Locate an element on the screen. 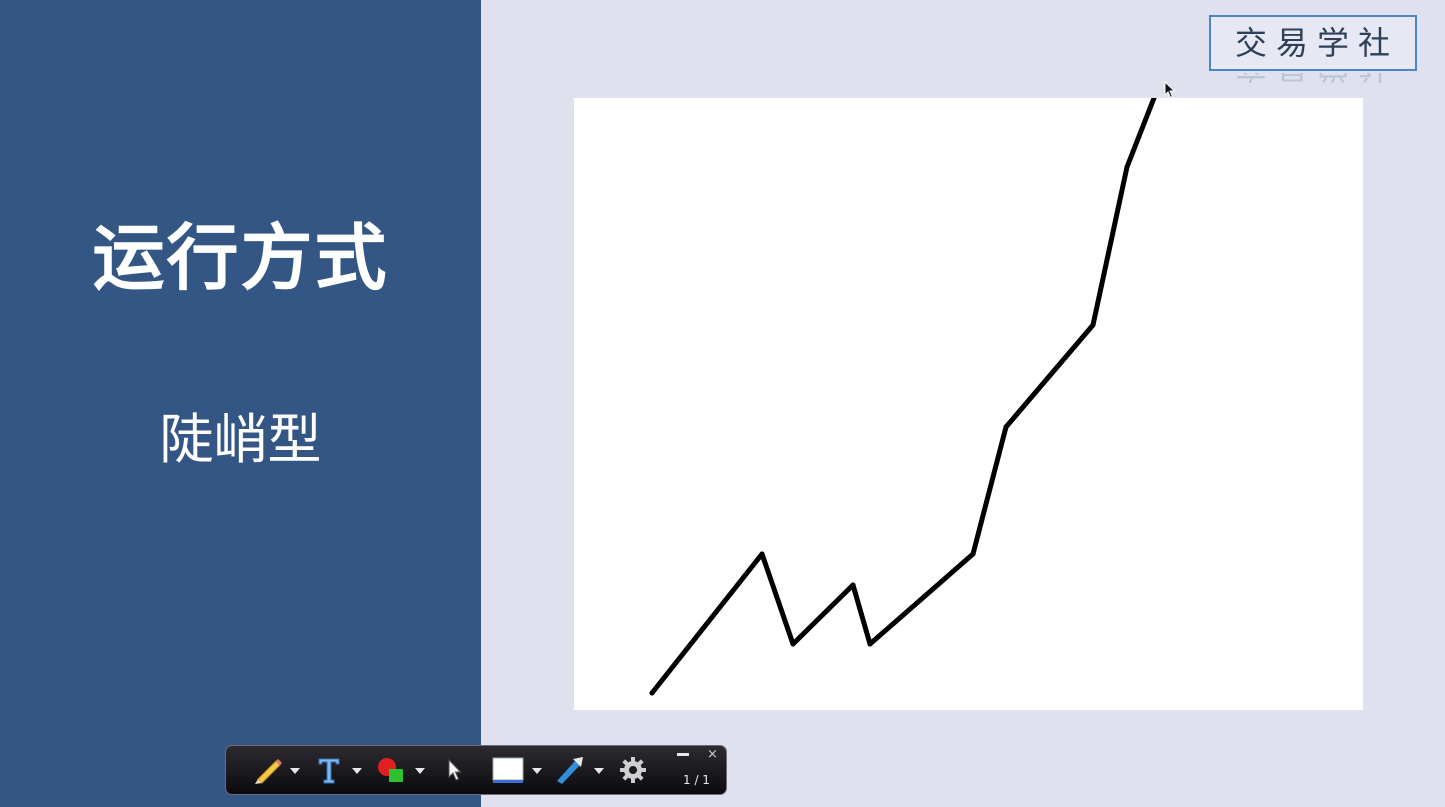 Image resolution: width=1445 pixels, height=807 pixels. gear-icon is located at coordinates (633, 770).